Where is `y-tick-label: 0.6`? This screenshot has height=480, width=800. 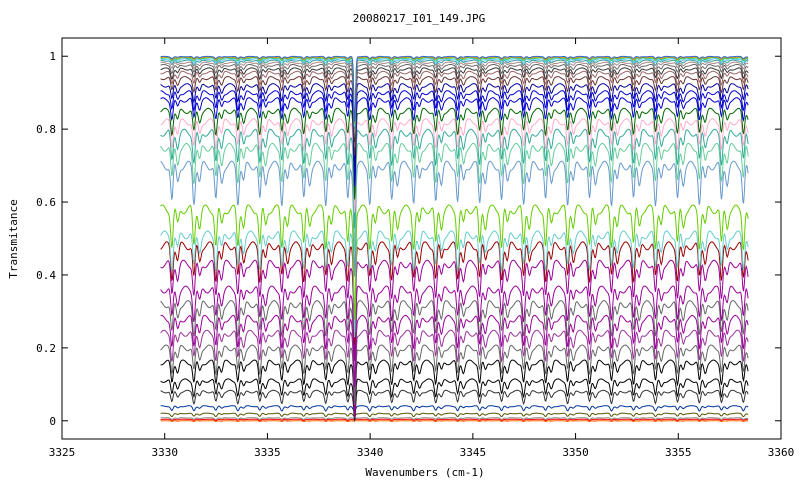
y-tick-label: 0.6 is located at coordinates (46, 202).